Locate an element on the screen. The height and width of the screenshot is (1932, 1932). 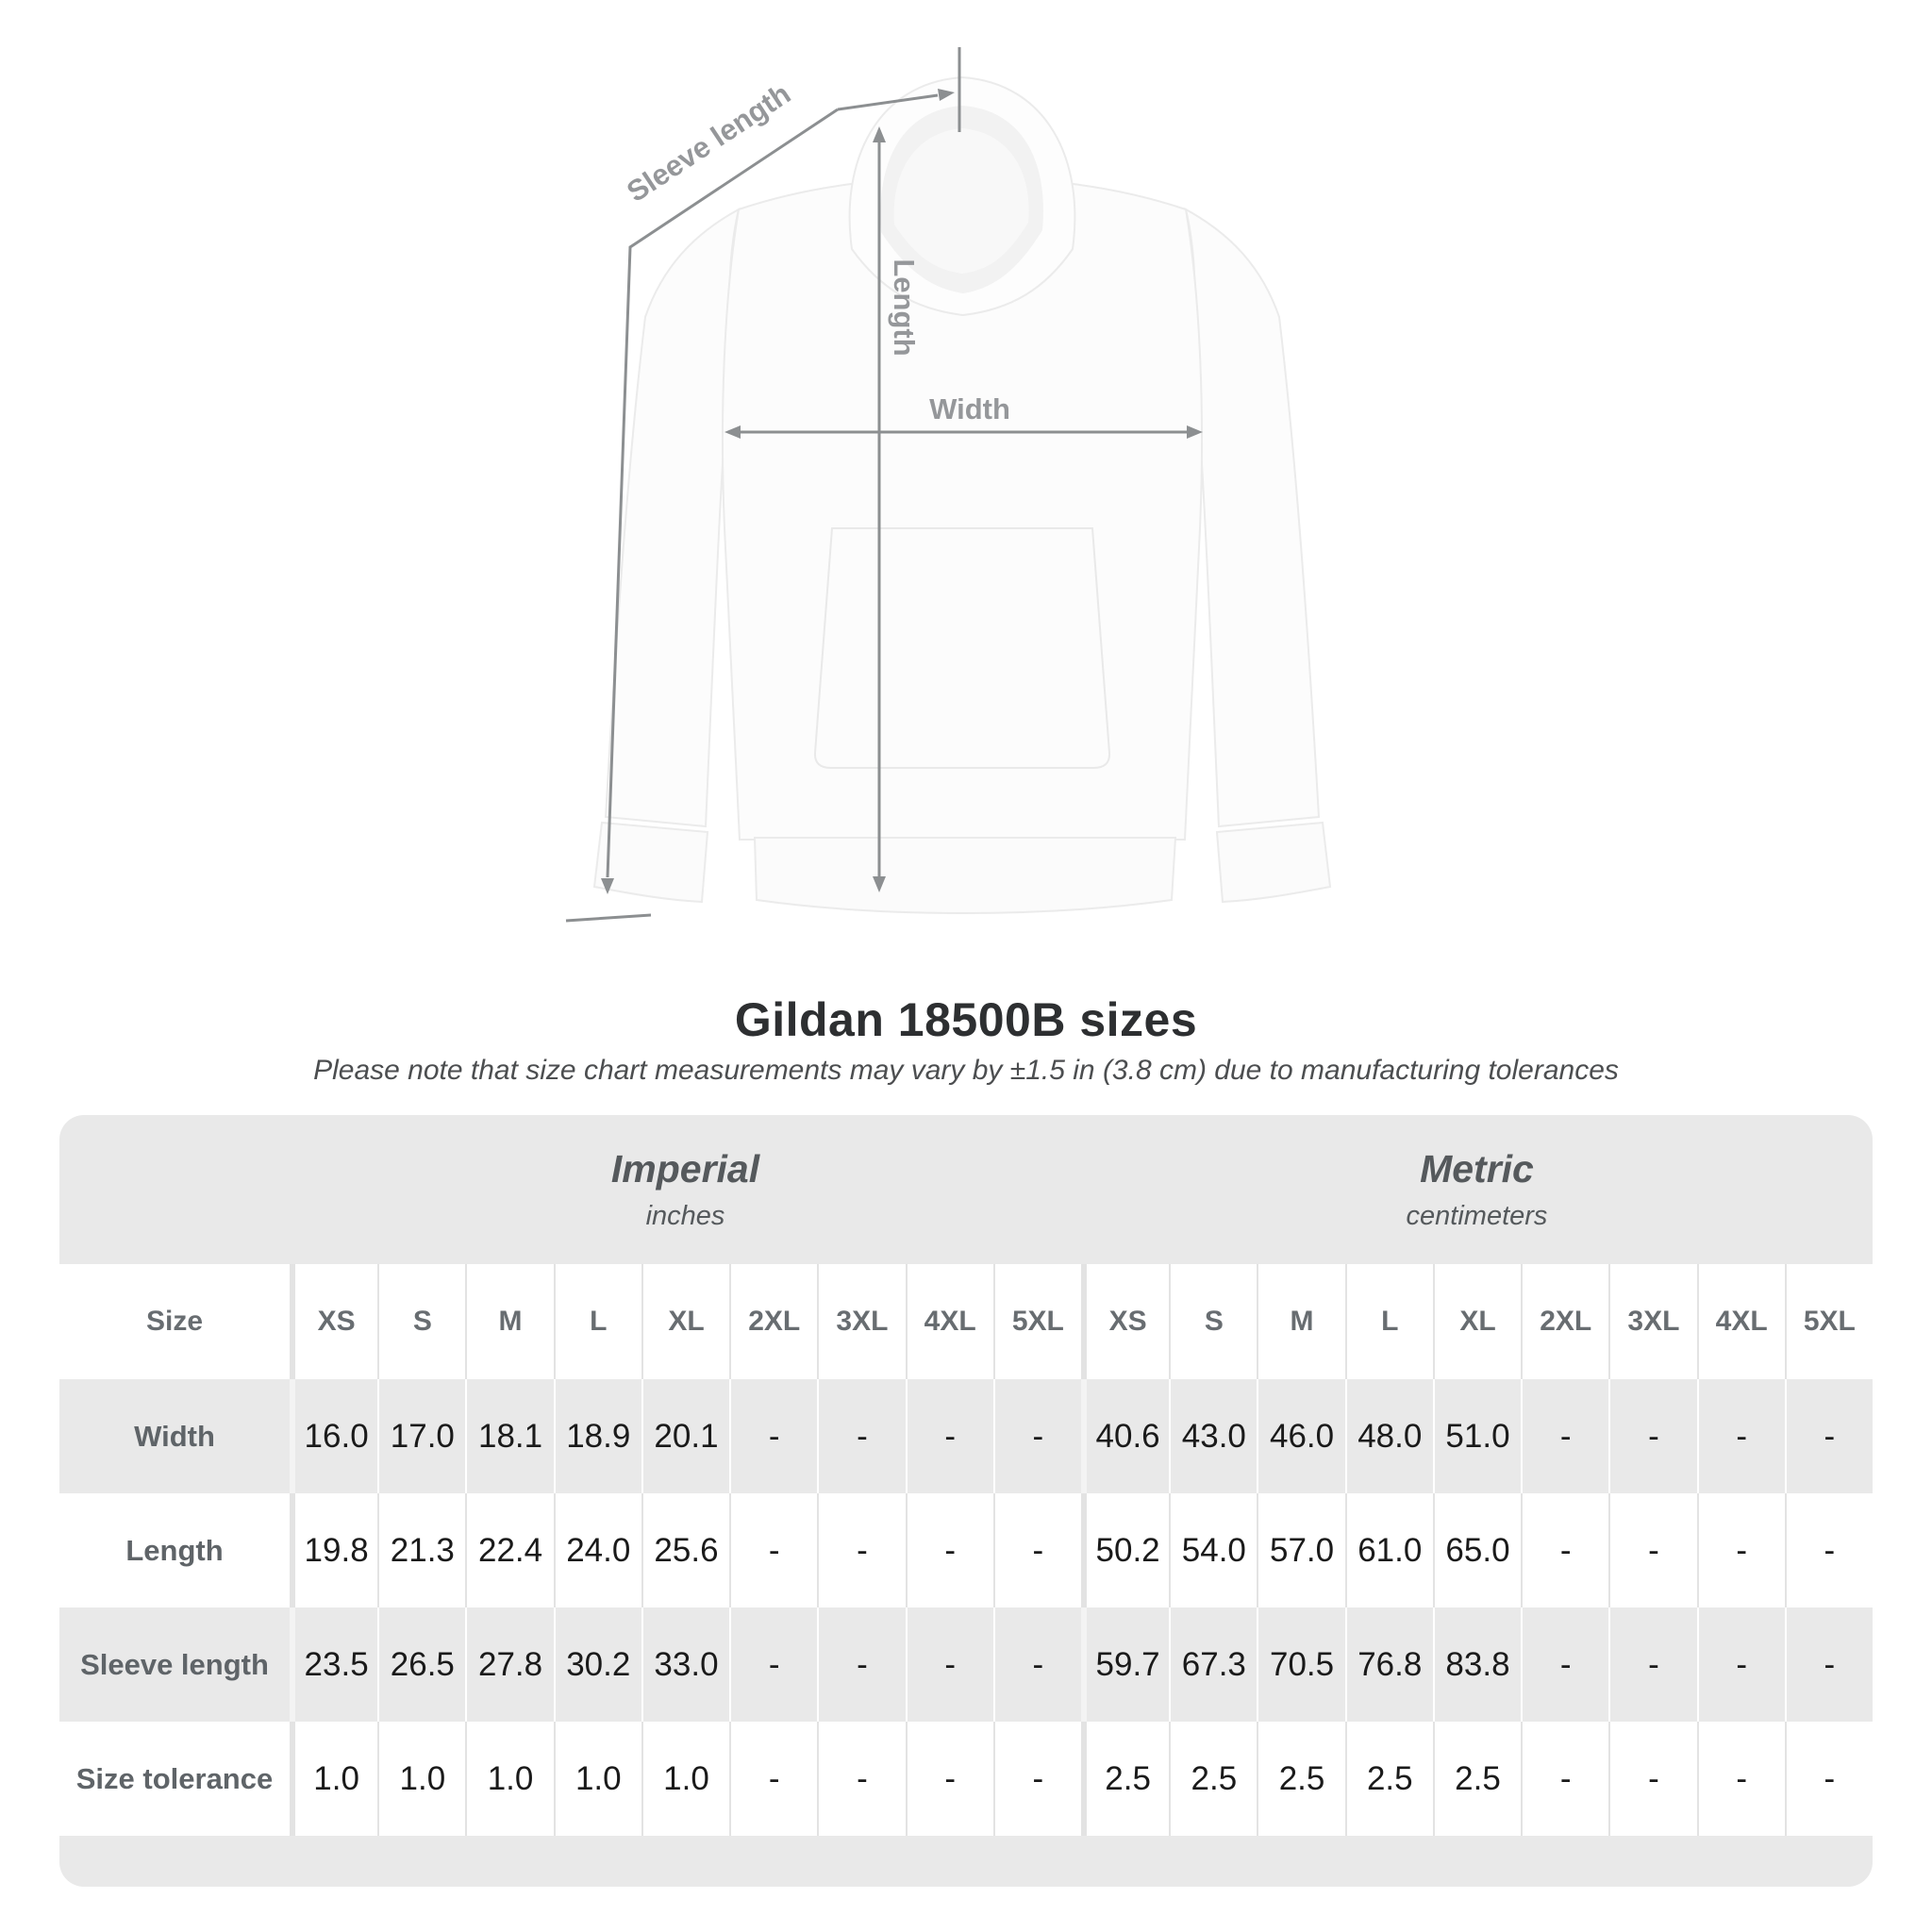
sleeve-length-arrow is located at coordinates (888, 102).